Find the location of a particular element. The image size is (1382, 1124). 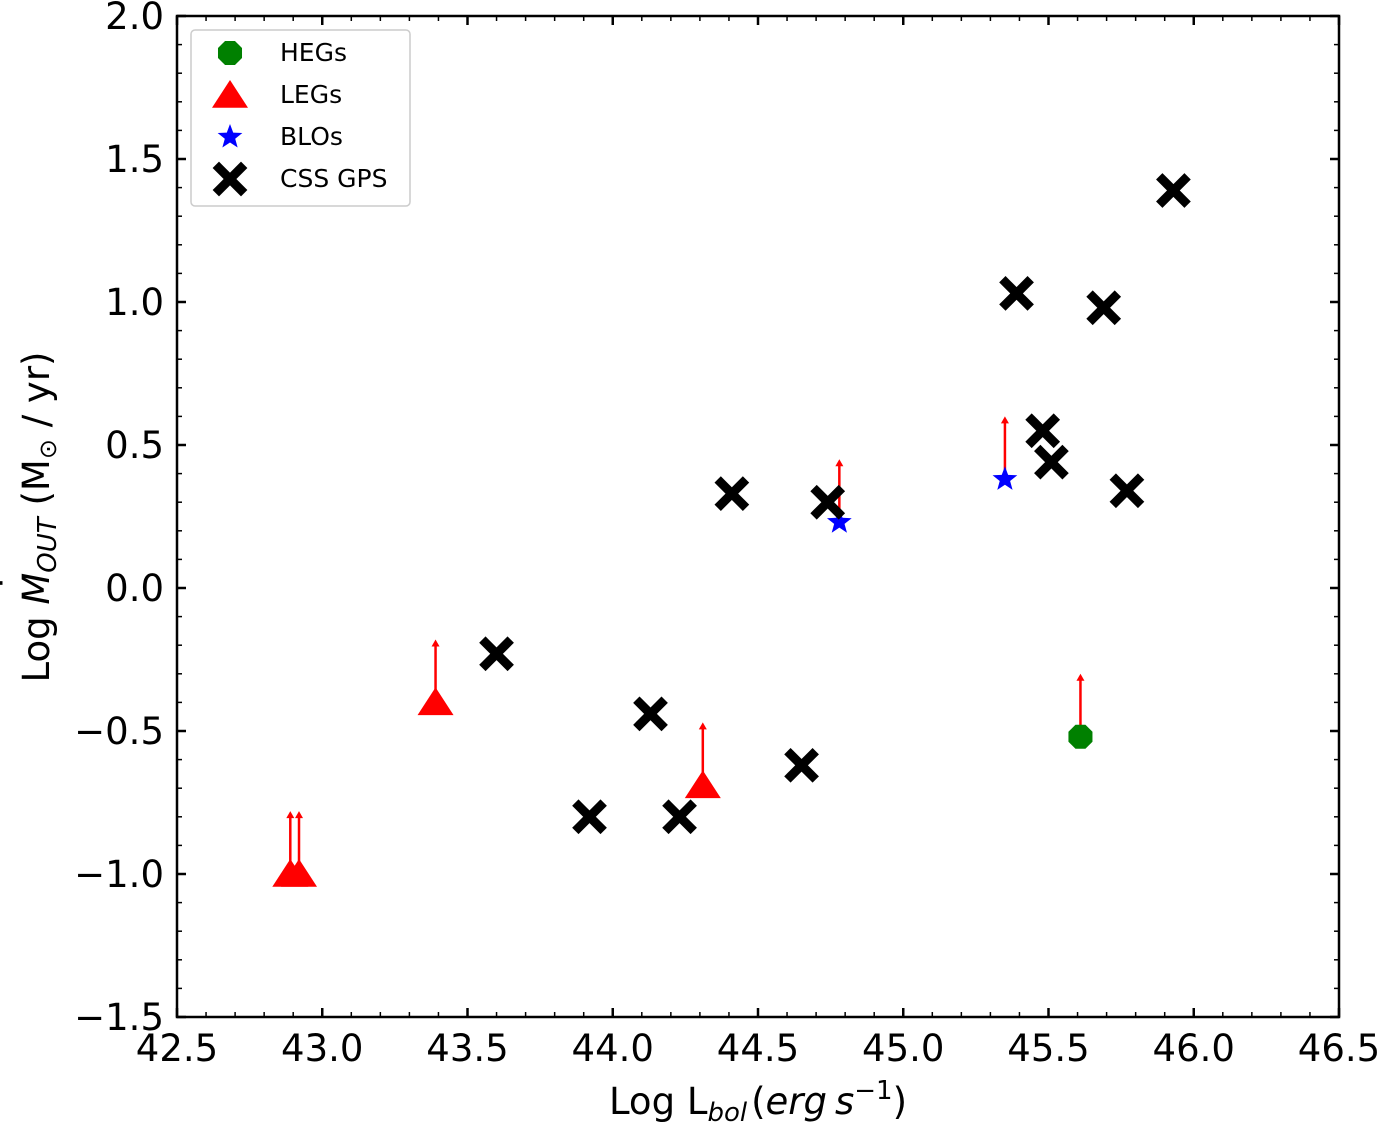

x-axis-title: Log Lbol (erg s−1) is located at coordinates (758, 1100).